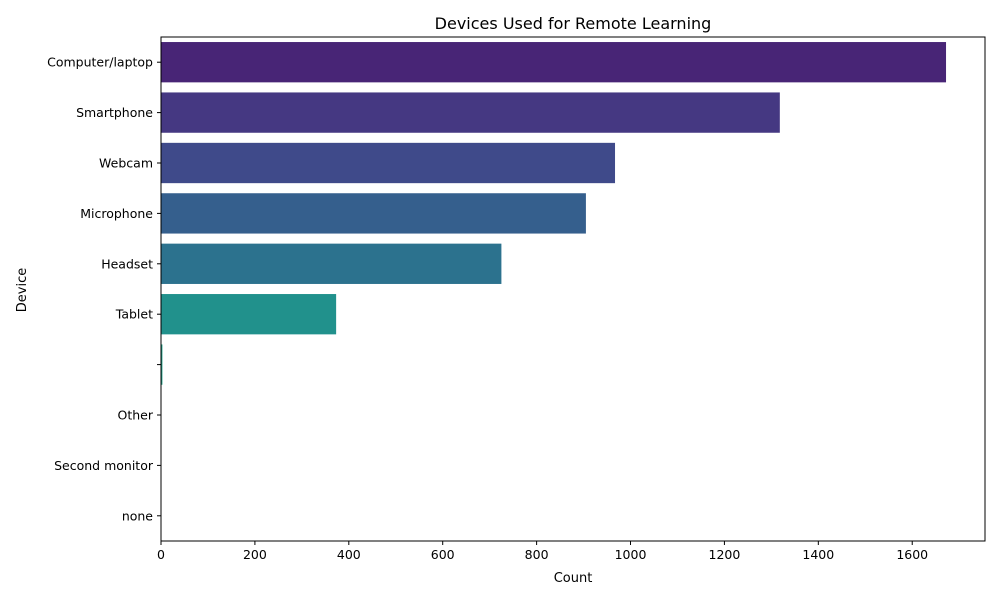 The height and width of the screenshot is (604, 1000). What do you see at coordinates (127, 263) in the screenshot?
I see `y-tick-label: Headset` at bounding box center [127, 263].